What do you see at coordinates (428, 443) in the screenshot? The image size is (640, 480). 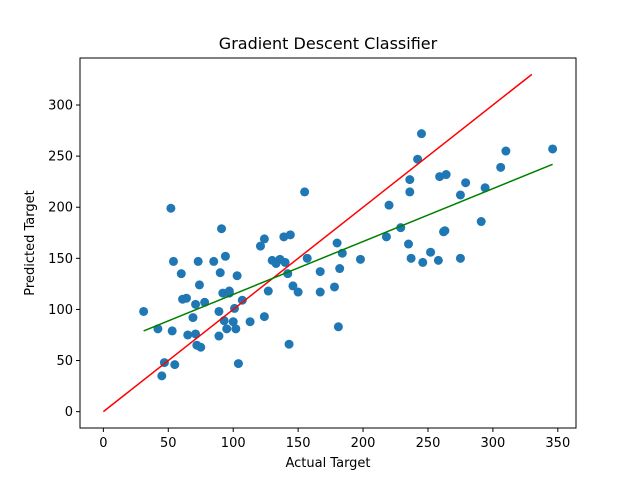 I see `x-tick-label: 250` at bounding box center [428, 443].